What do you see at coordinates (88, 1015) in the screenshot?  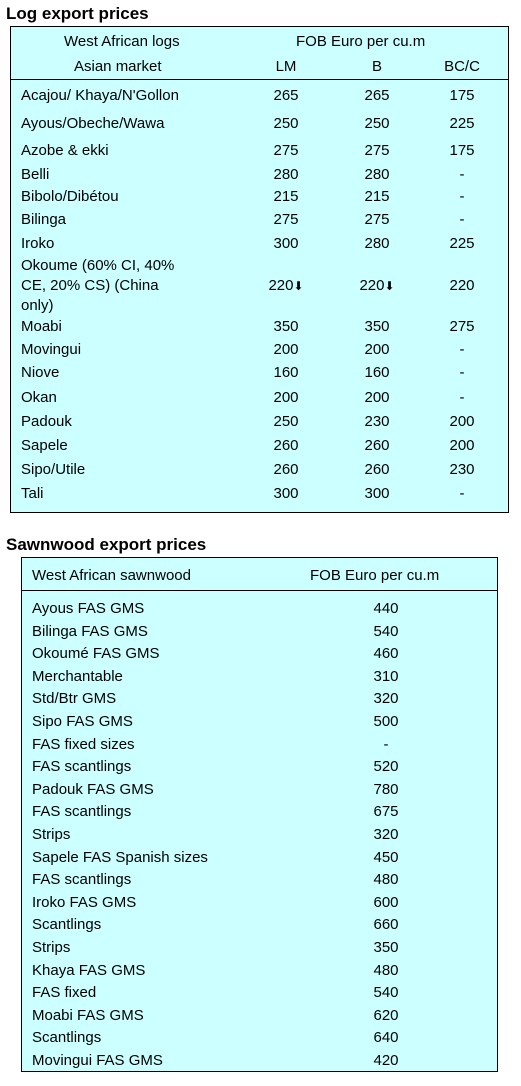 I see `sawn-row-name: Moabi FAS GMS` at bounding box center [88, 1015].